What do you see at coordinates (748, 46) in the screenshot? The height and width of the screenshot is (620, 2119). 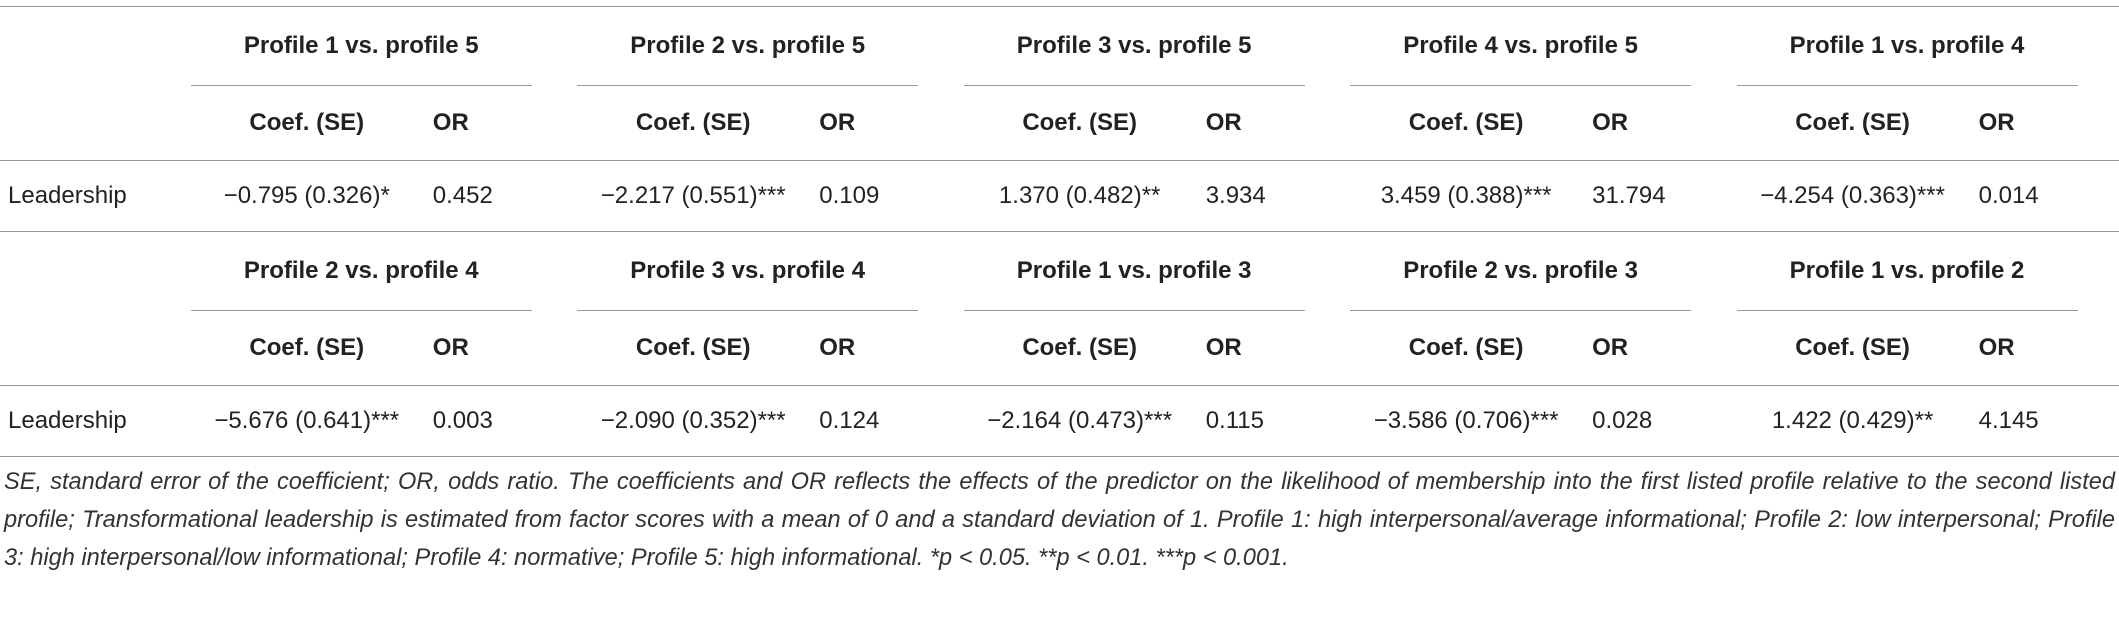 I see `comparison-header: Profile 2 vs. profile 5` at bounding box center [748, 46].